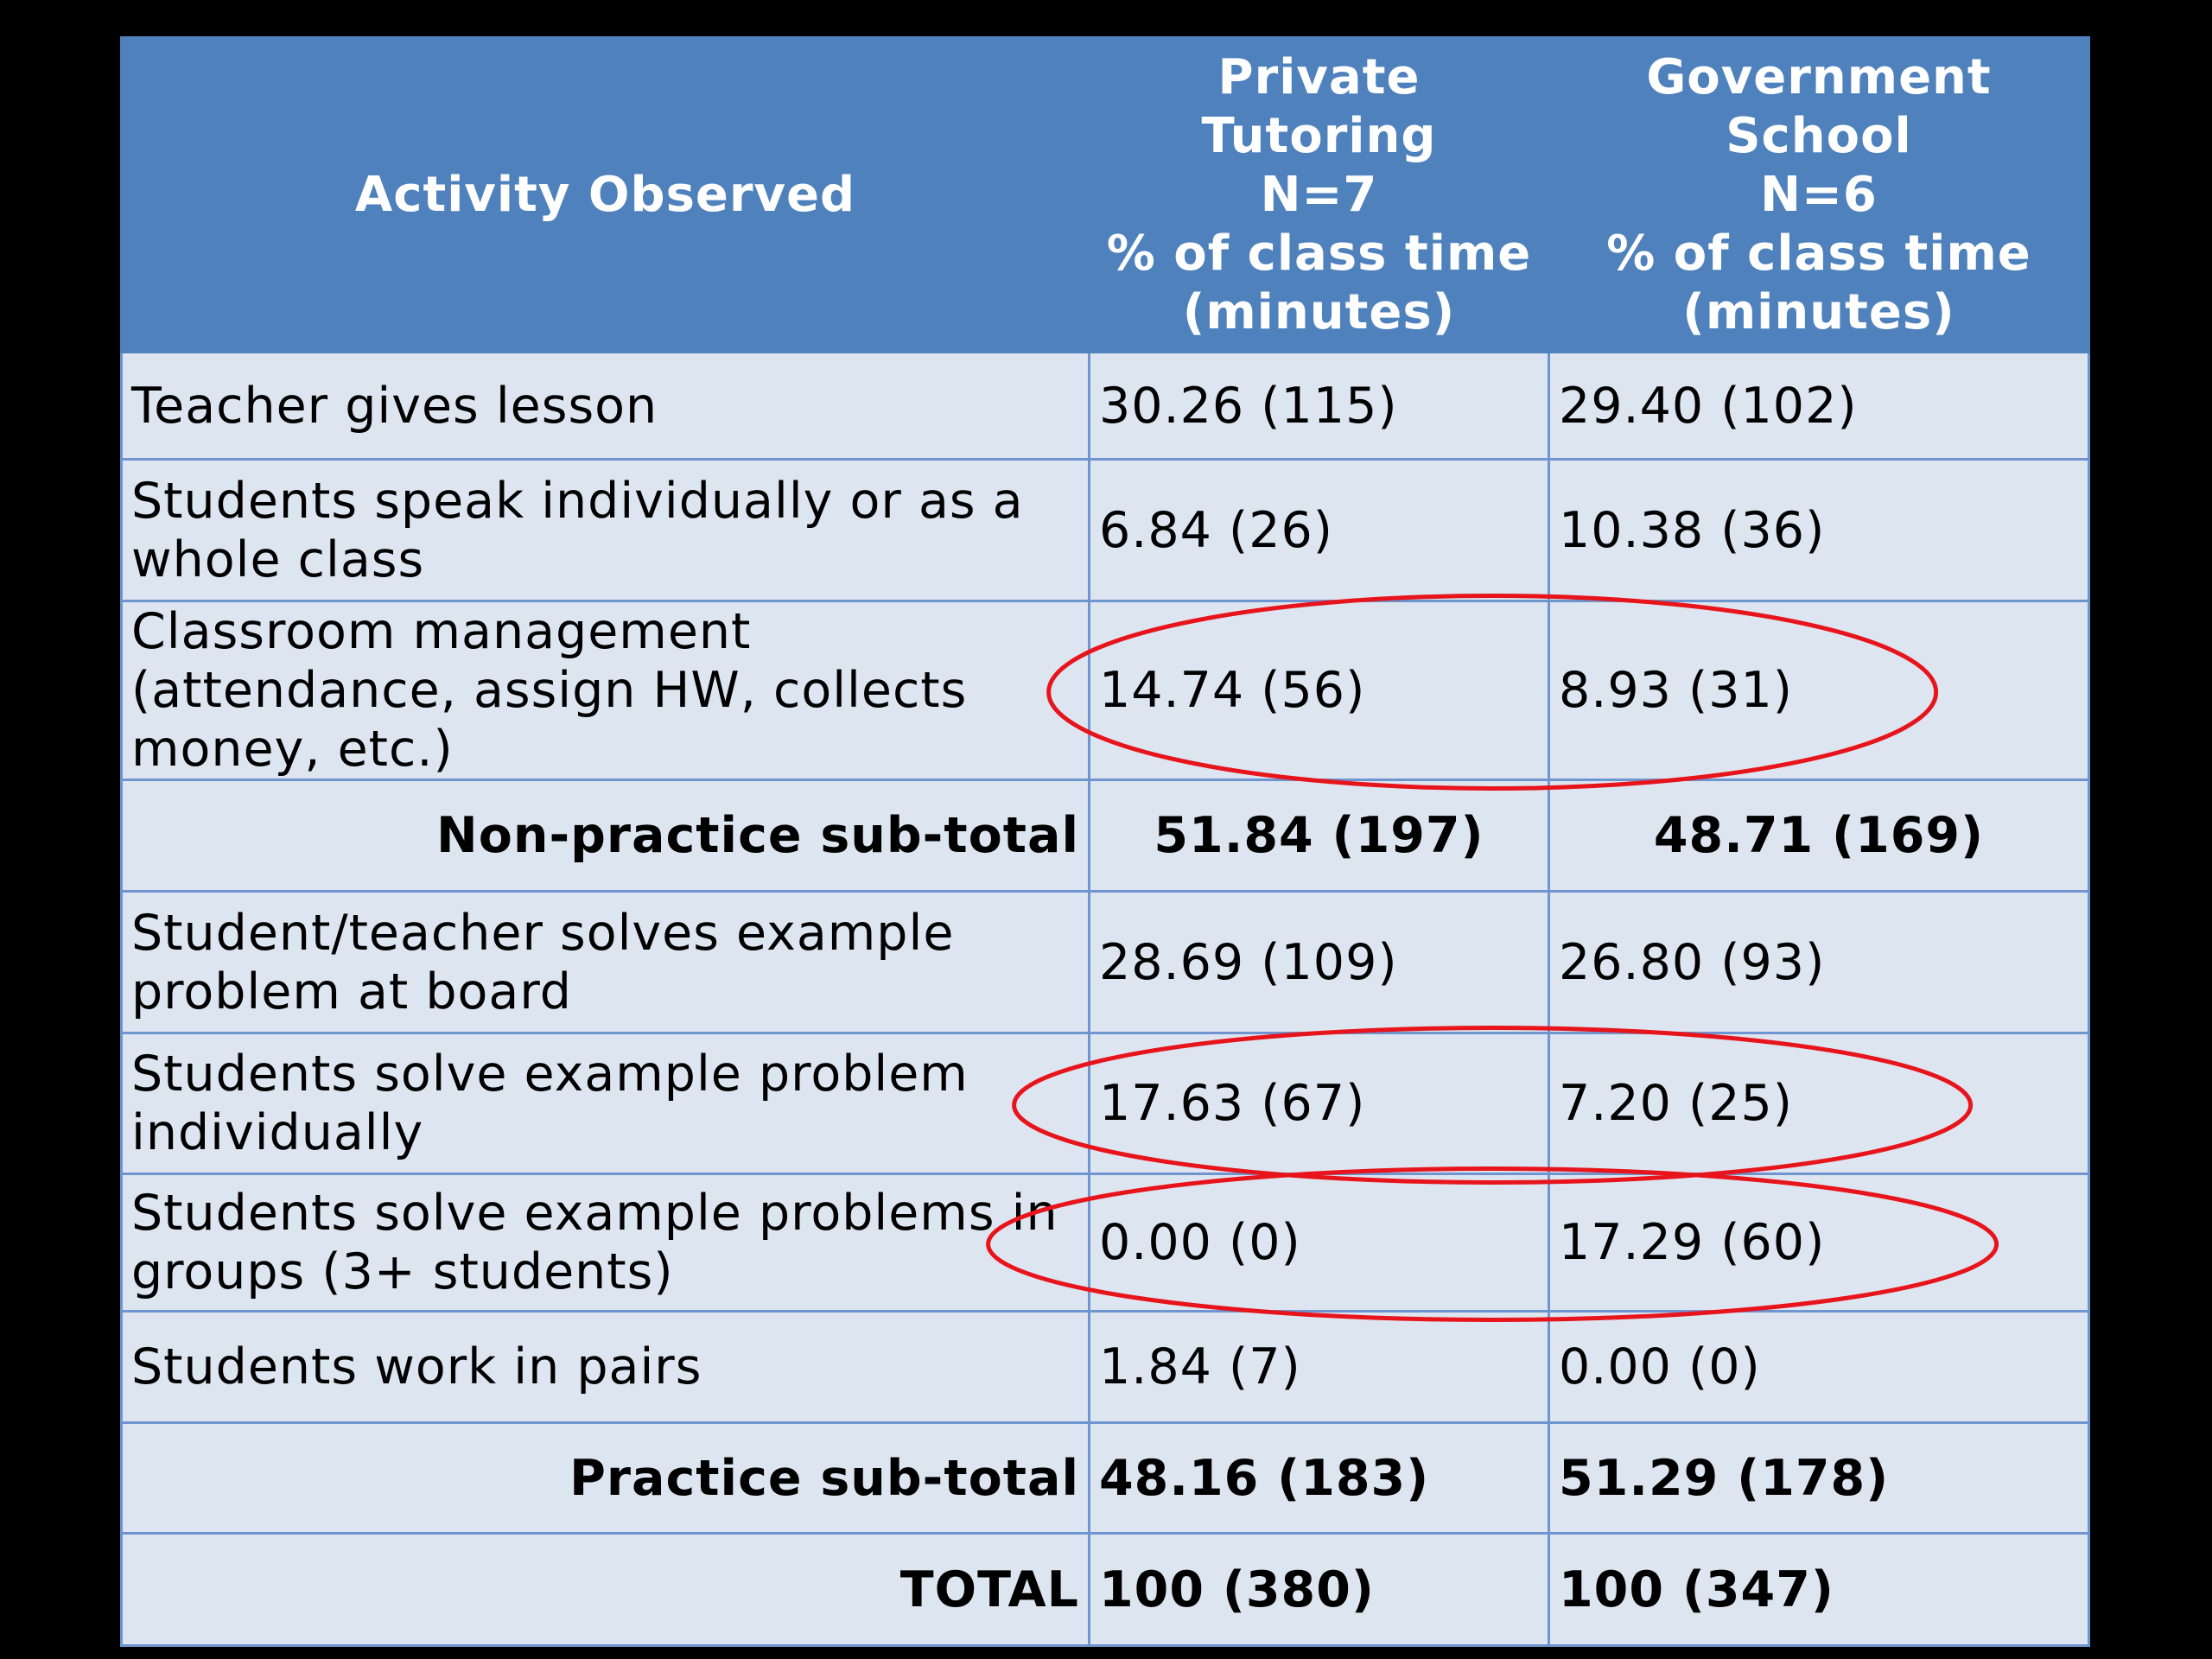 The width and height of the screenshot is (2212, 1659). What do you see at coordinates (1319, 530) in the screenshot?
I see `private-cell: 6.84 (26)` at bounding box center [1319, 530].